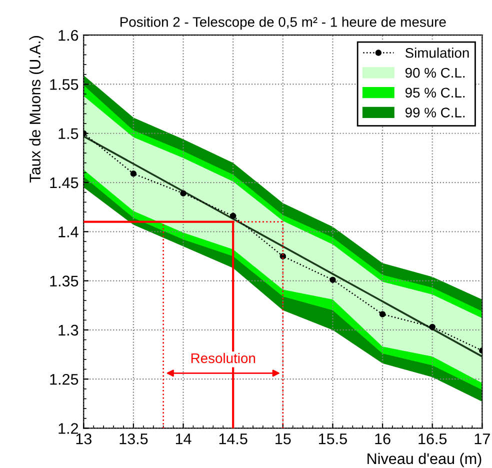 This screenshot has height=468, width=492. What do you see at coordinates (435, 113) in the screenshot?
I see `legend-label: 99 % C.L.` at bounding box center [435, 113].